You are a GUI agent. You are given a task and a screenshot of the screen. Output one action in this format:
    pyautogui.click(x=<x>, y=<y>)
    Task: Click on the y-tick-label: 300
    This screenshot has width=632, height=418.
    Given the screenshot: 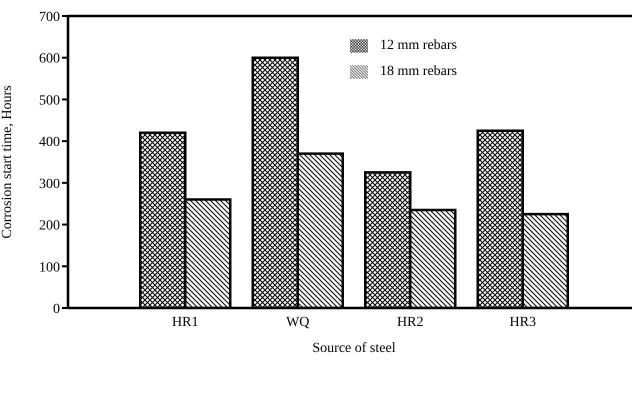 What is the action you would take?
    pyautogui.click(x=49, y=184)
    